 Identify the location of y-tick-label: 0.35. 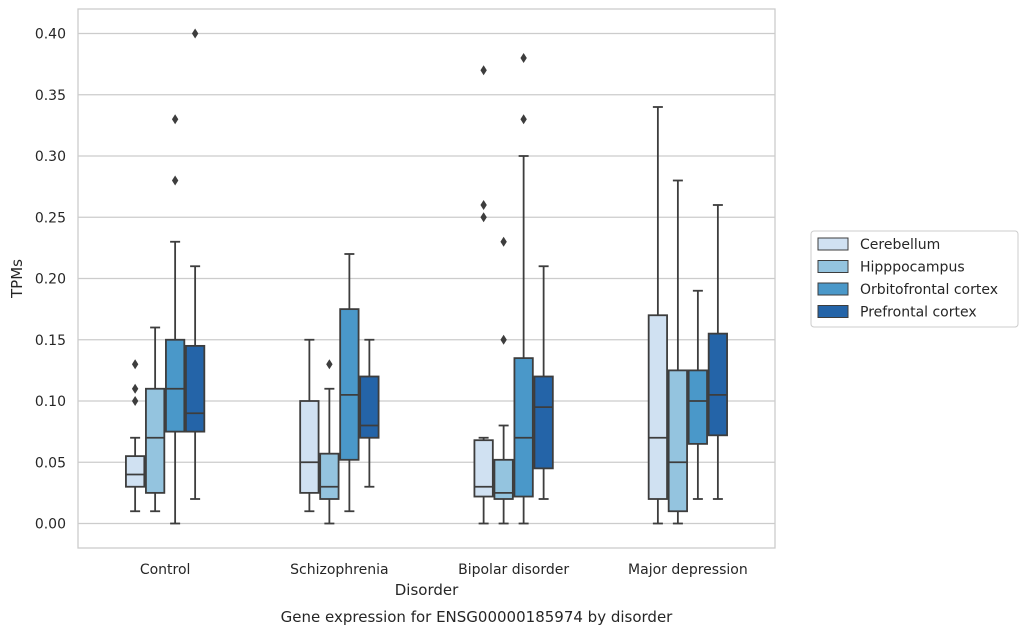
(50, 96).